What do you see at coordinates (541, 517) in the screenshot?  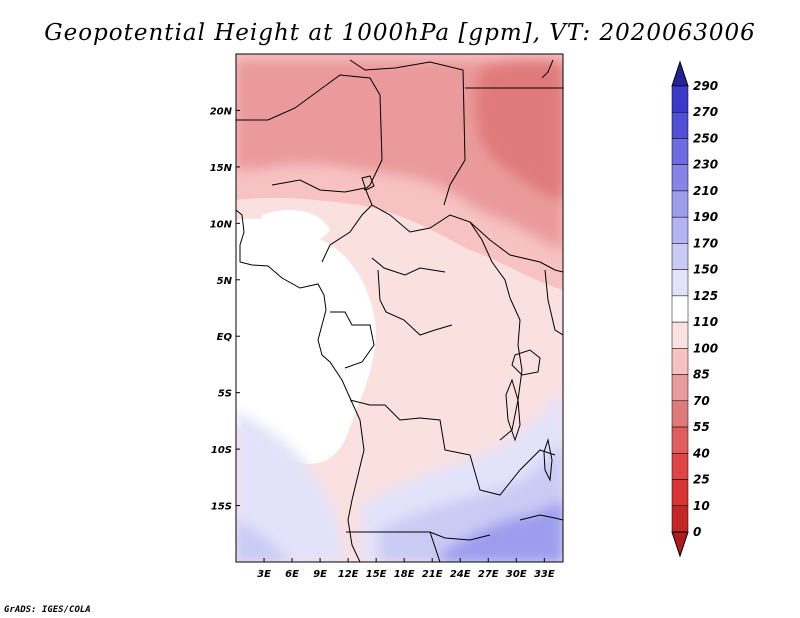 I see `border-mozambique` at bounding box center [541, 517].